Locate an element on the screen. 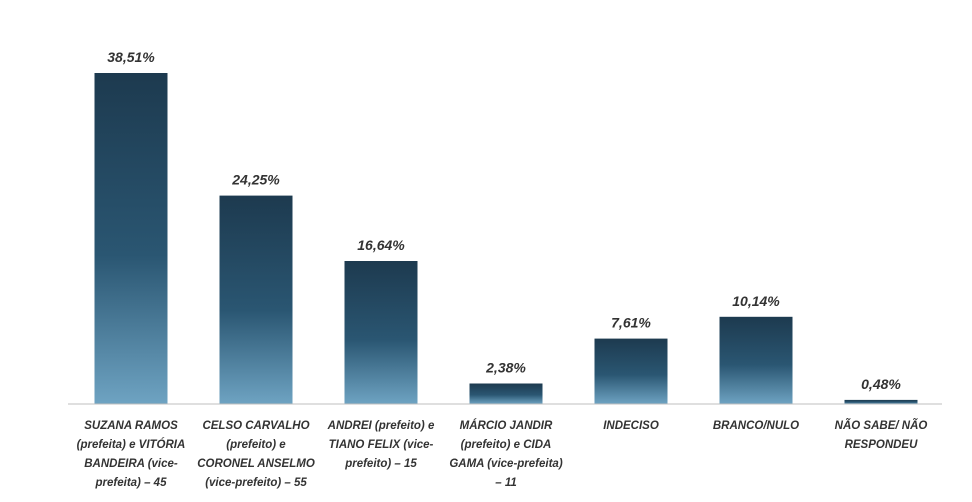 Image resolution: width=972 pixels, height=502 pixels. category-label-1-line-2: CORONEL ANSELMO is located at coordinates (256, 464).